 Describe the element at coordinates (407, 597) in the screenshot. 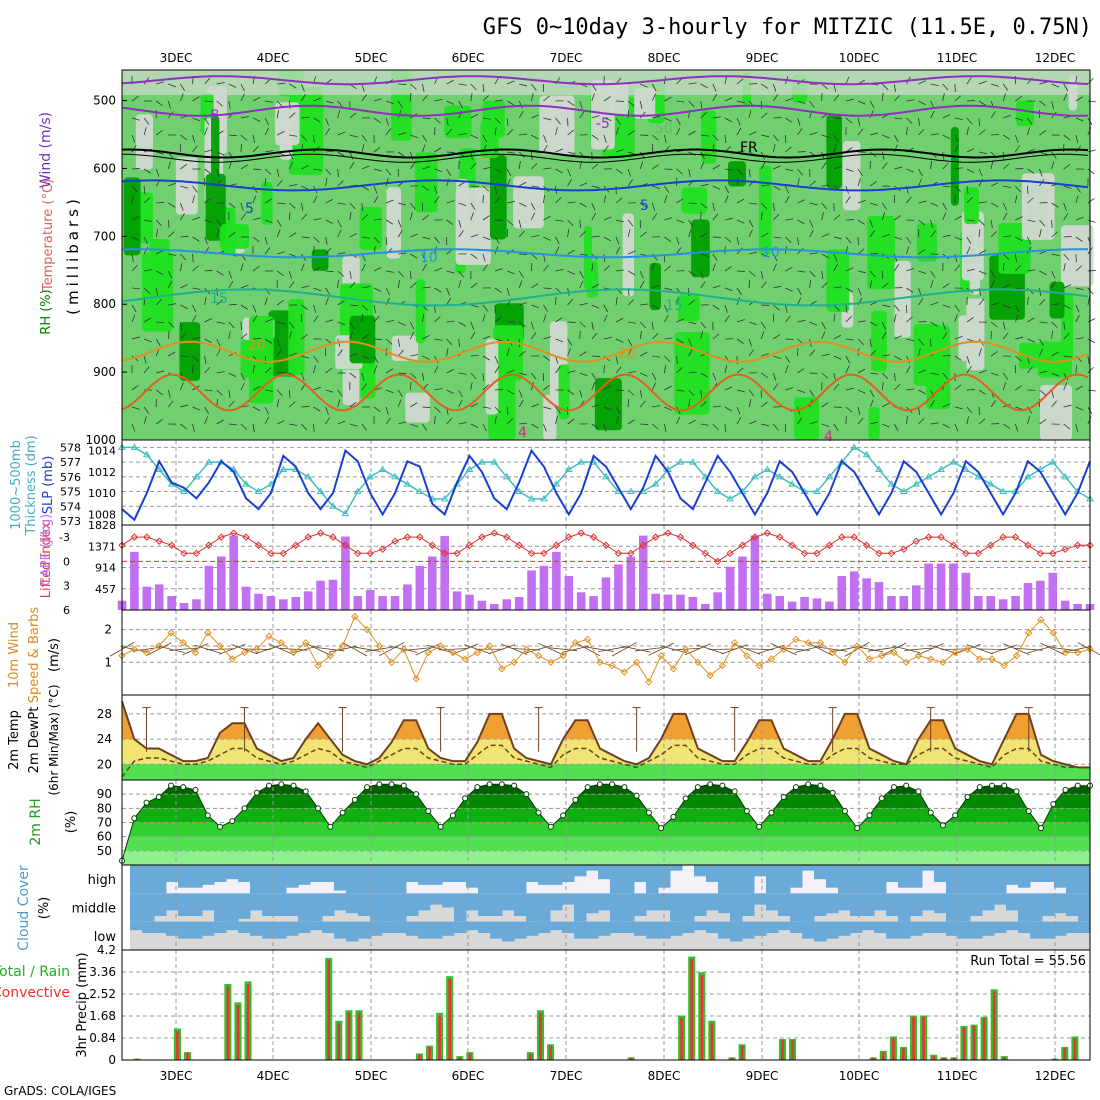

I see `cape-bar` at that location.